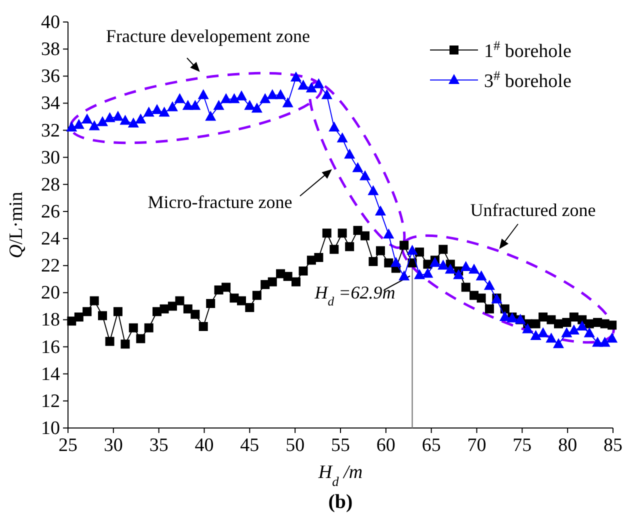 The width and height of the screenshot is (627, 518). What do you see at coordinates (295, 445) in the screenshot?
I see `x-tick-label: 50` at bounding box center [295, 445].